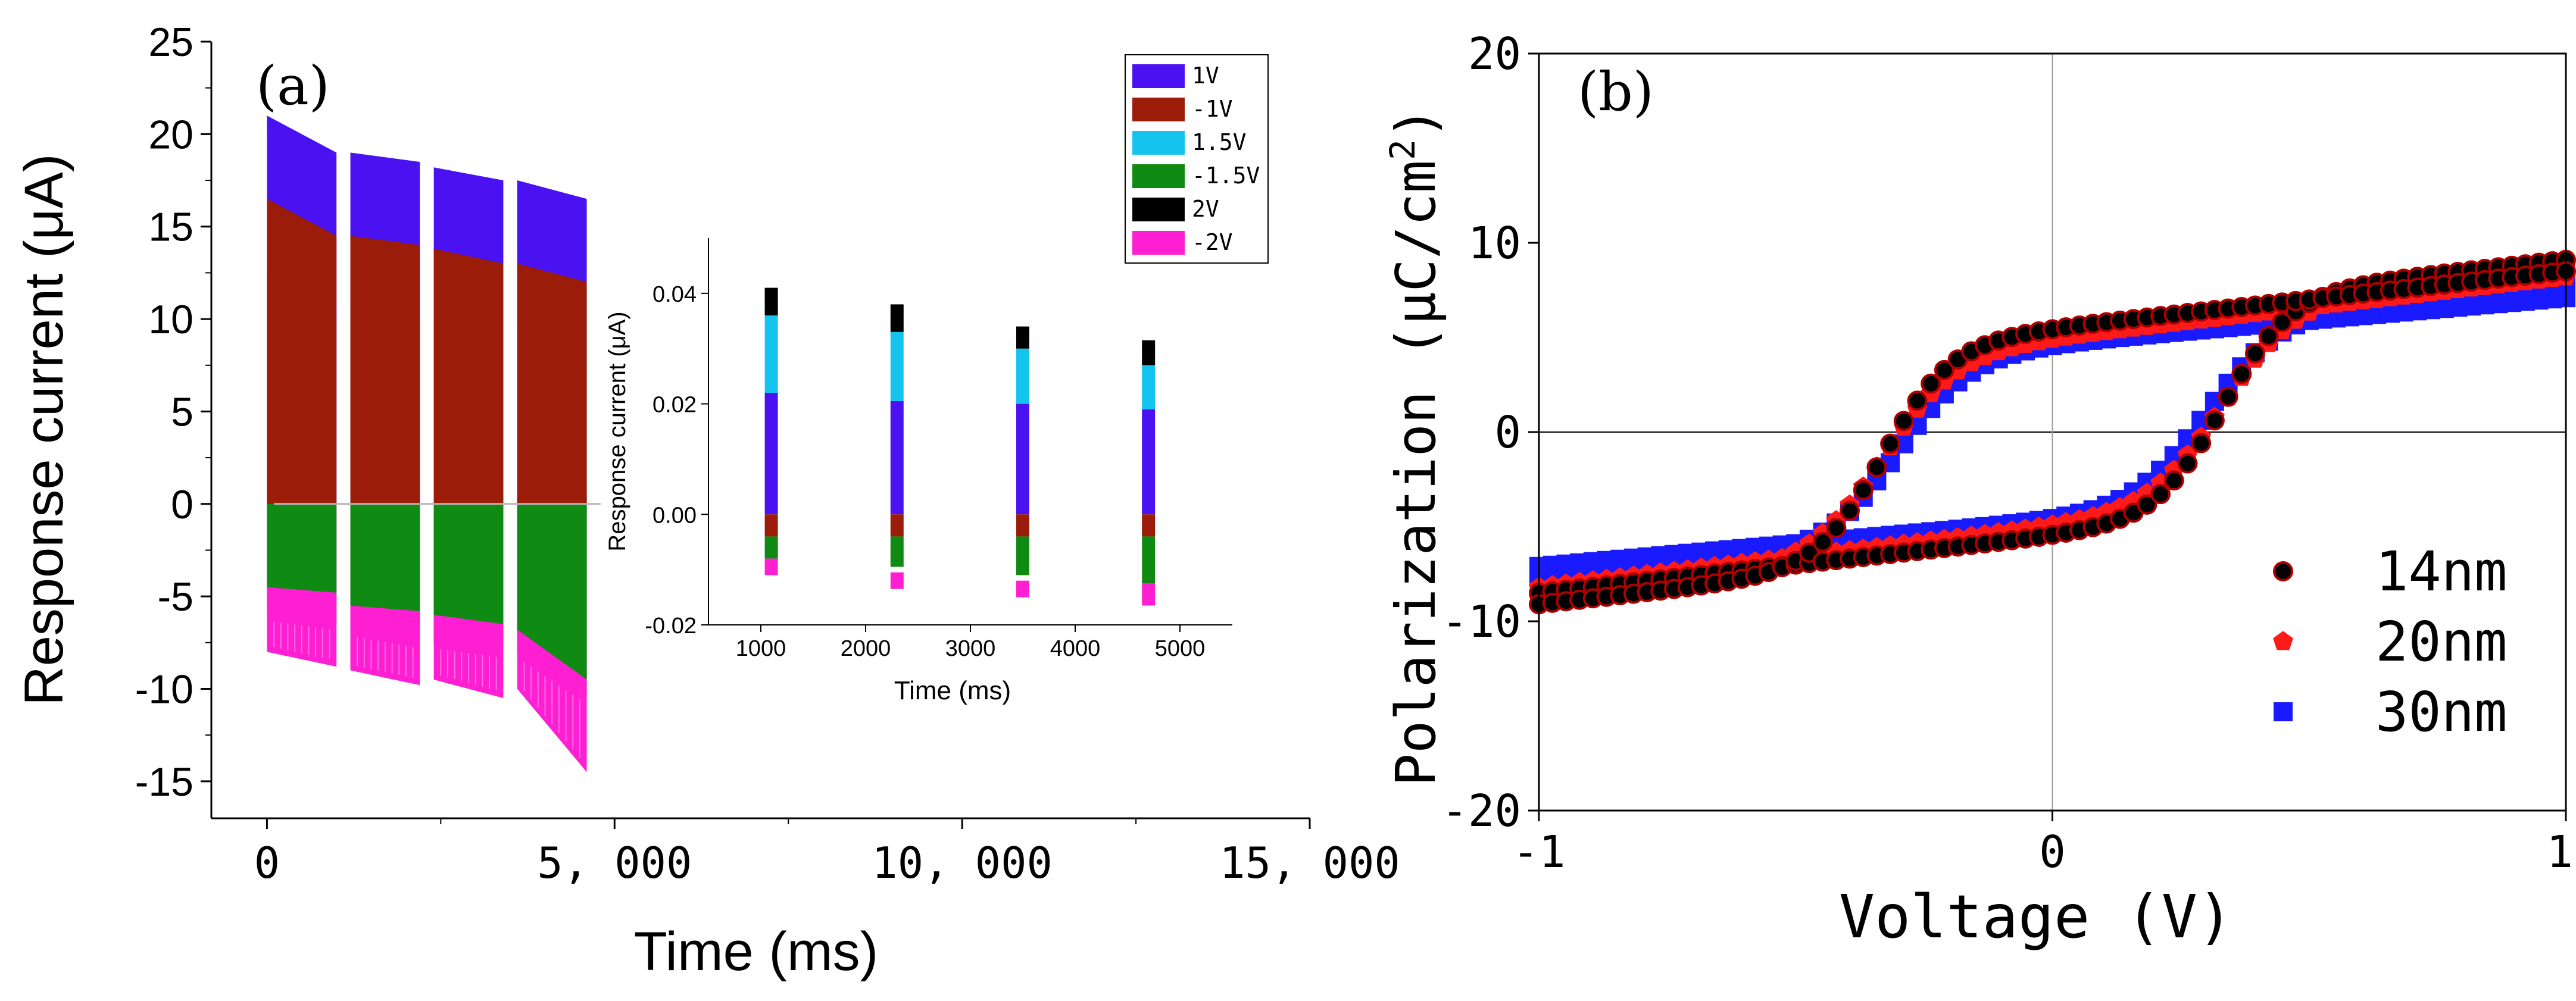 The height and width of the screenshot is (1001, 2576). What do you see at coordinates (756, 952) in the screenshot?
I see `x-axis-label: Time (ms)` at bounding box center [756, 952].